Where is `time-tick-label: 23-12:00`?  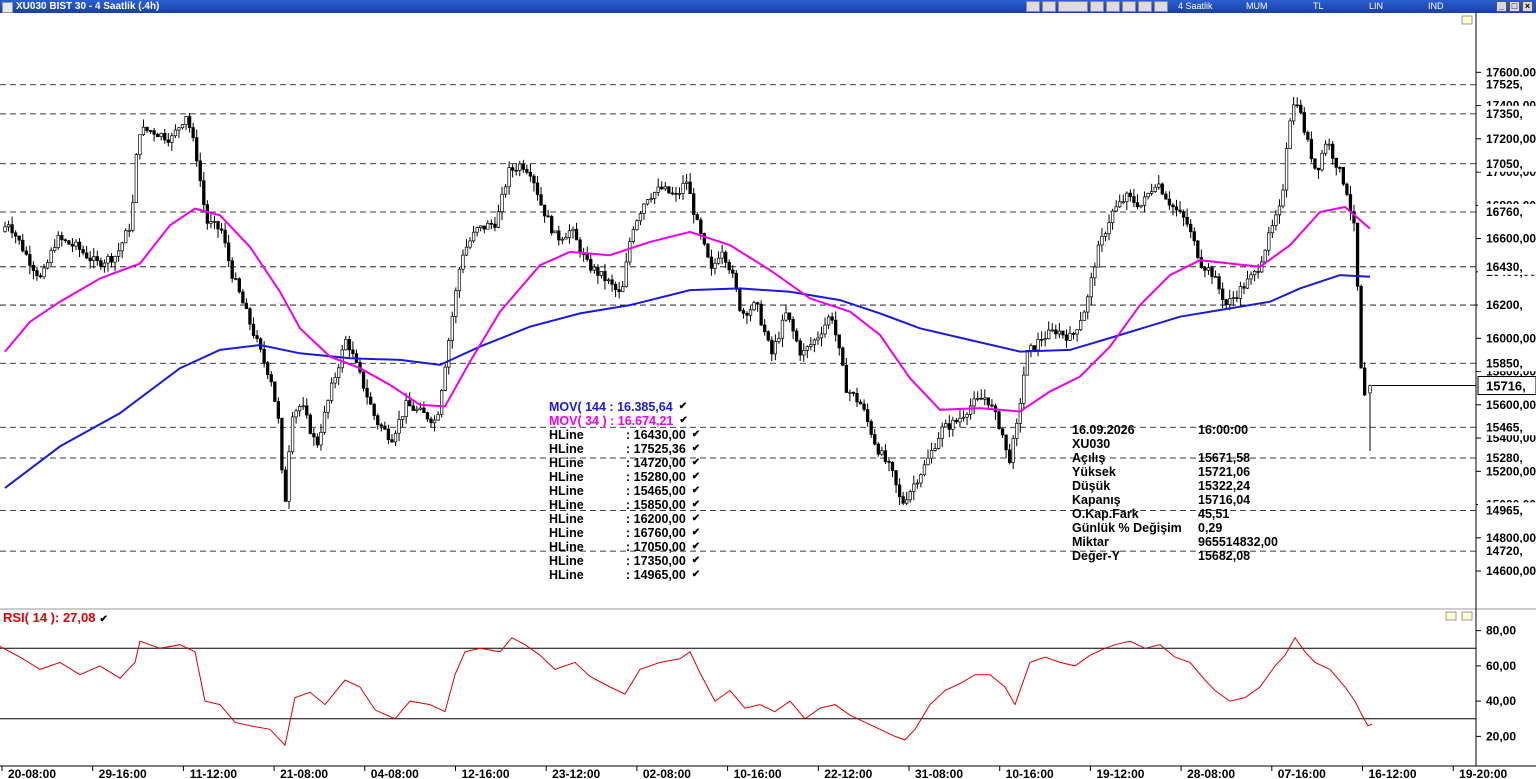 time-tick-label: 23-12:00 is located at coordinates (576, 773).